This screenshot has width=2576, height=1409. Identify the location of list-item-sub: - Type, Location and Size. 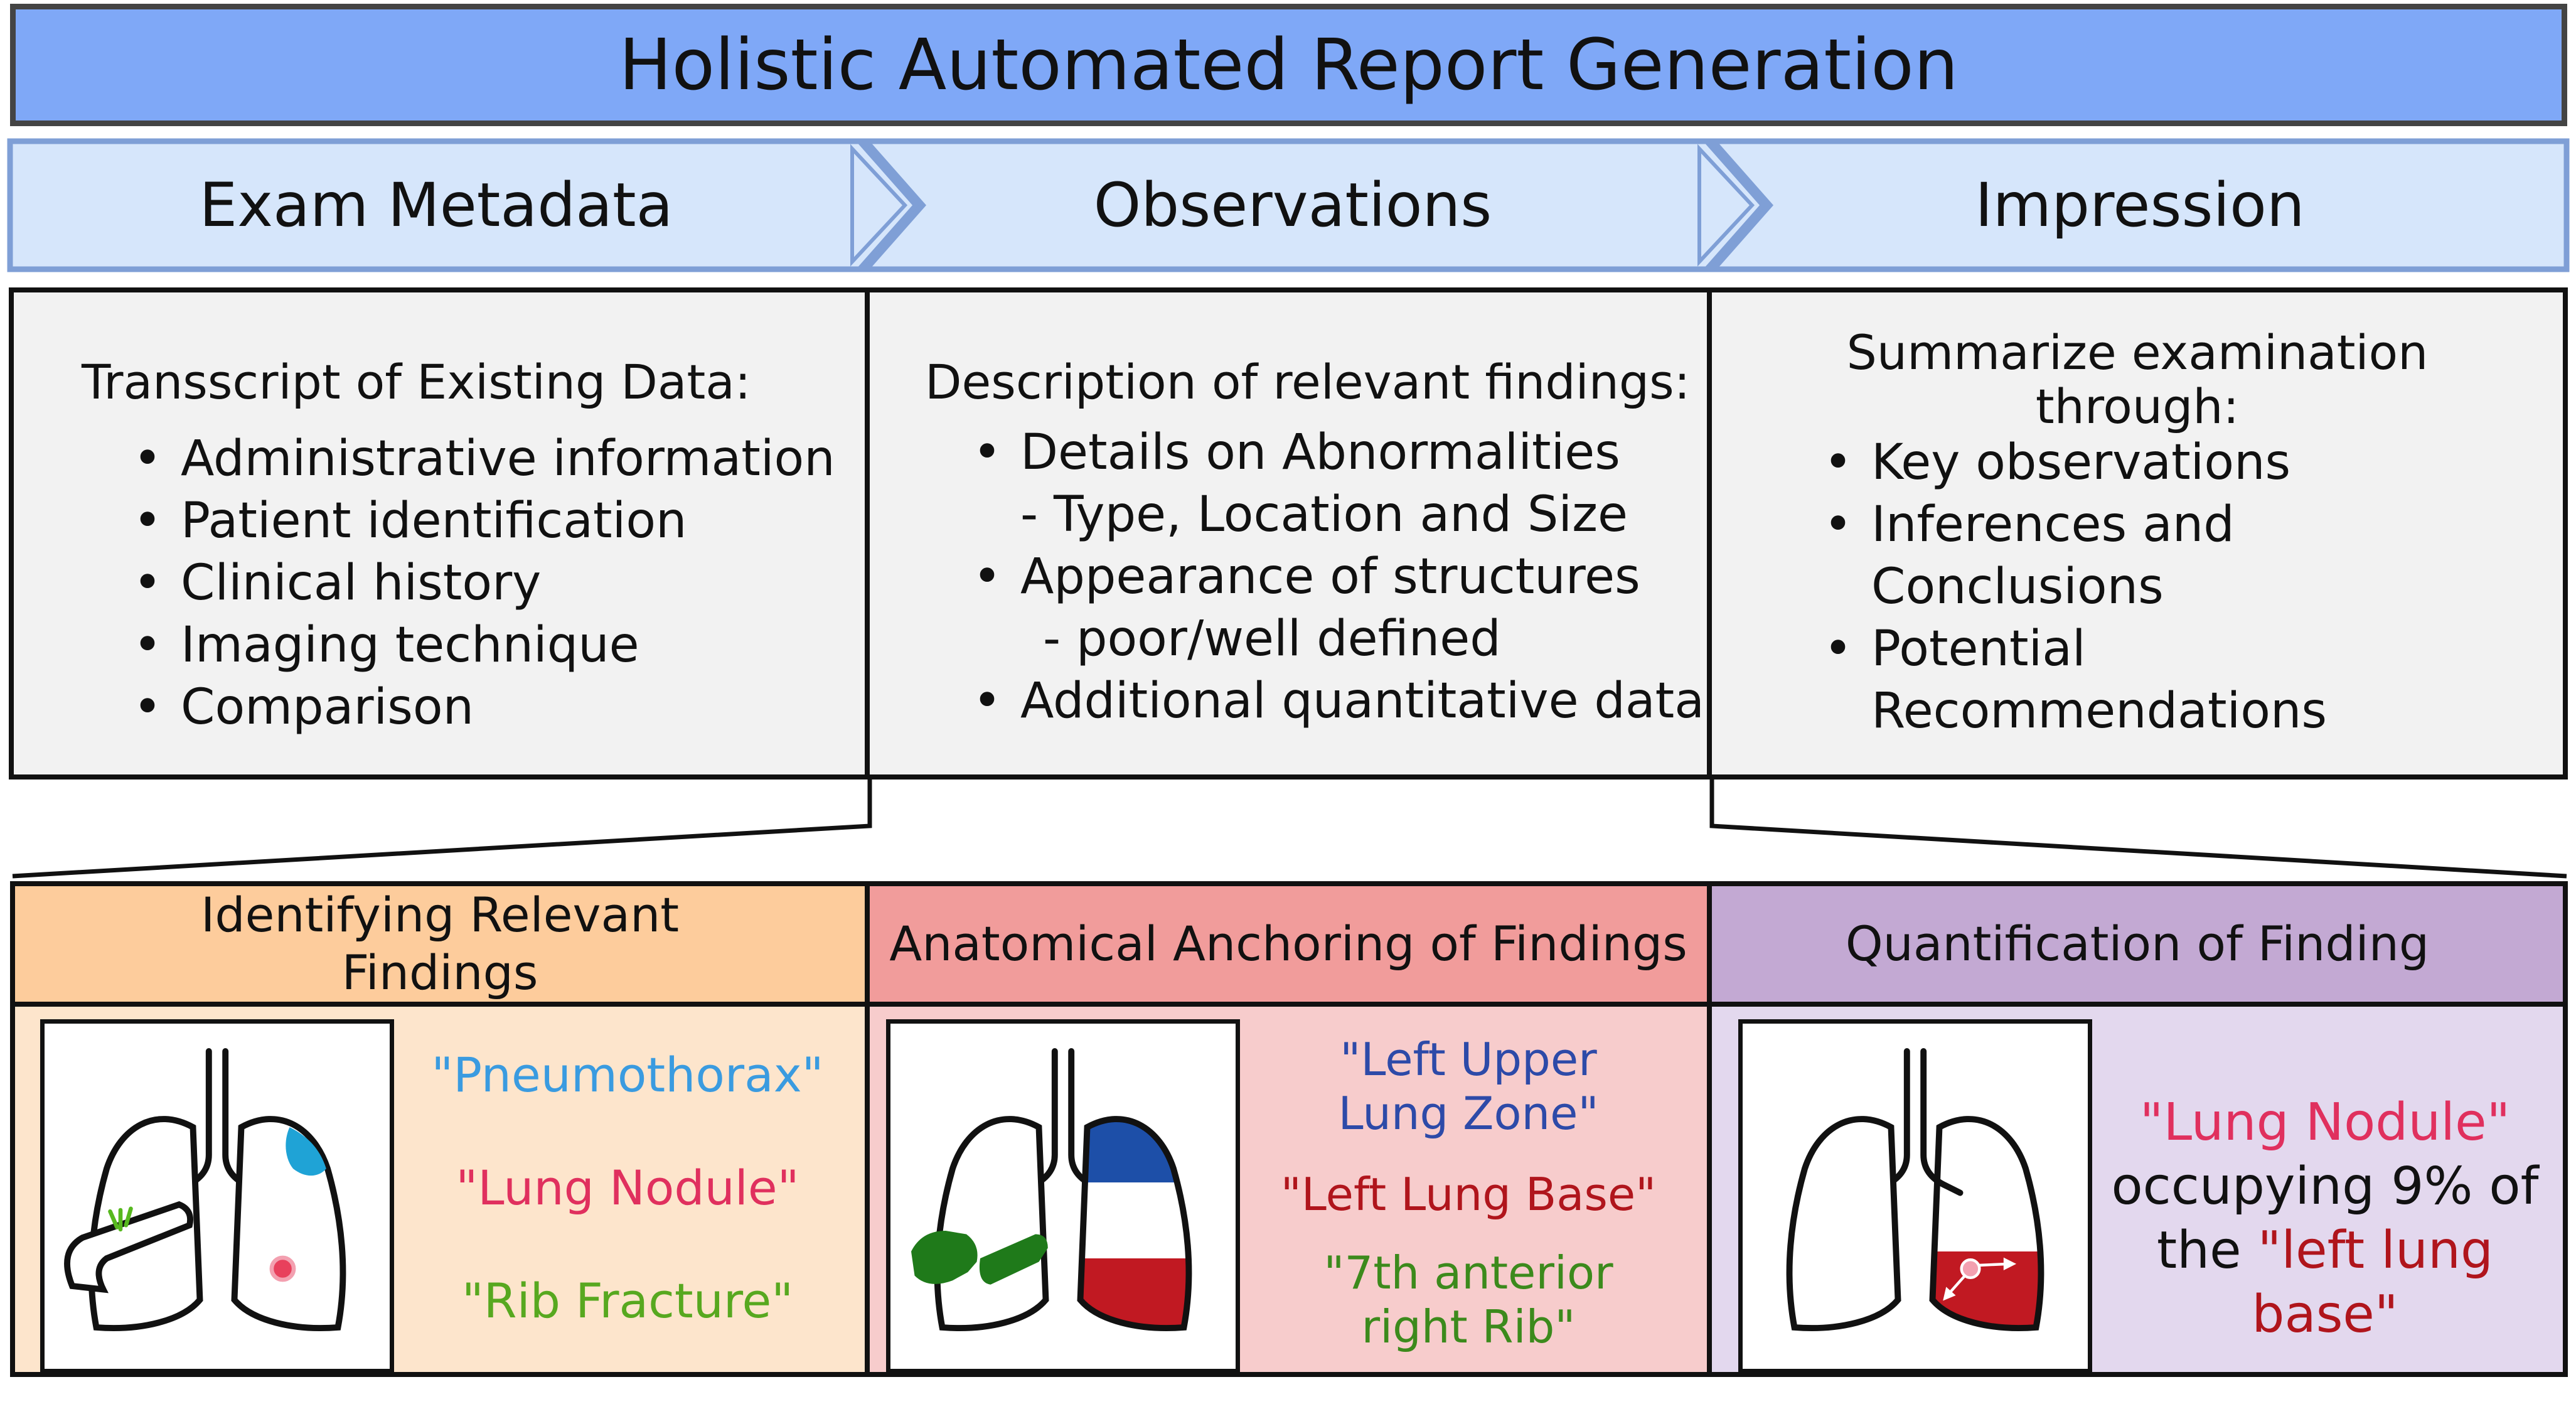
(1324, 514).